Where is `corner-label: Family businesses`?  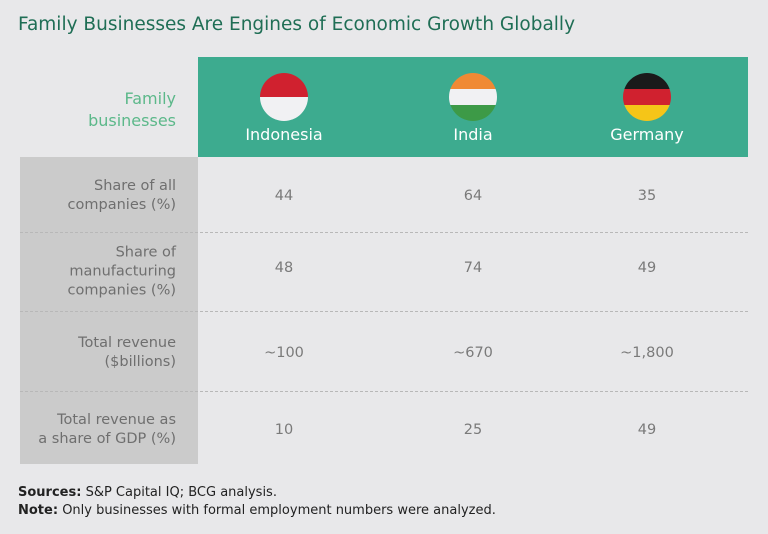
corner-label: Family businesses is located at coordinates (132, 109).